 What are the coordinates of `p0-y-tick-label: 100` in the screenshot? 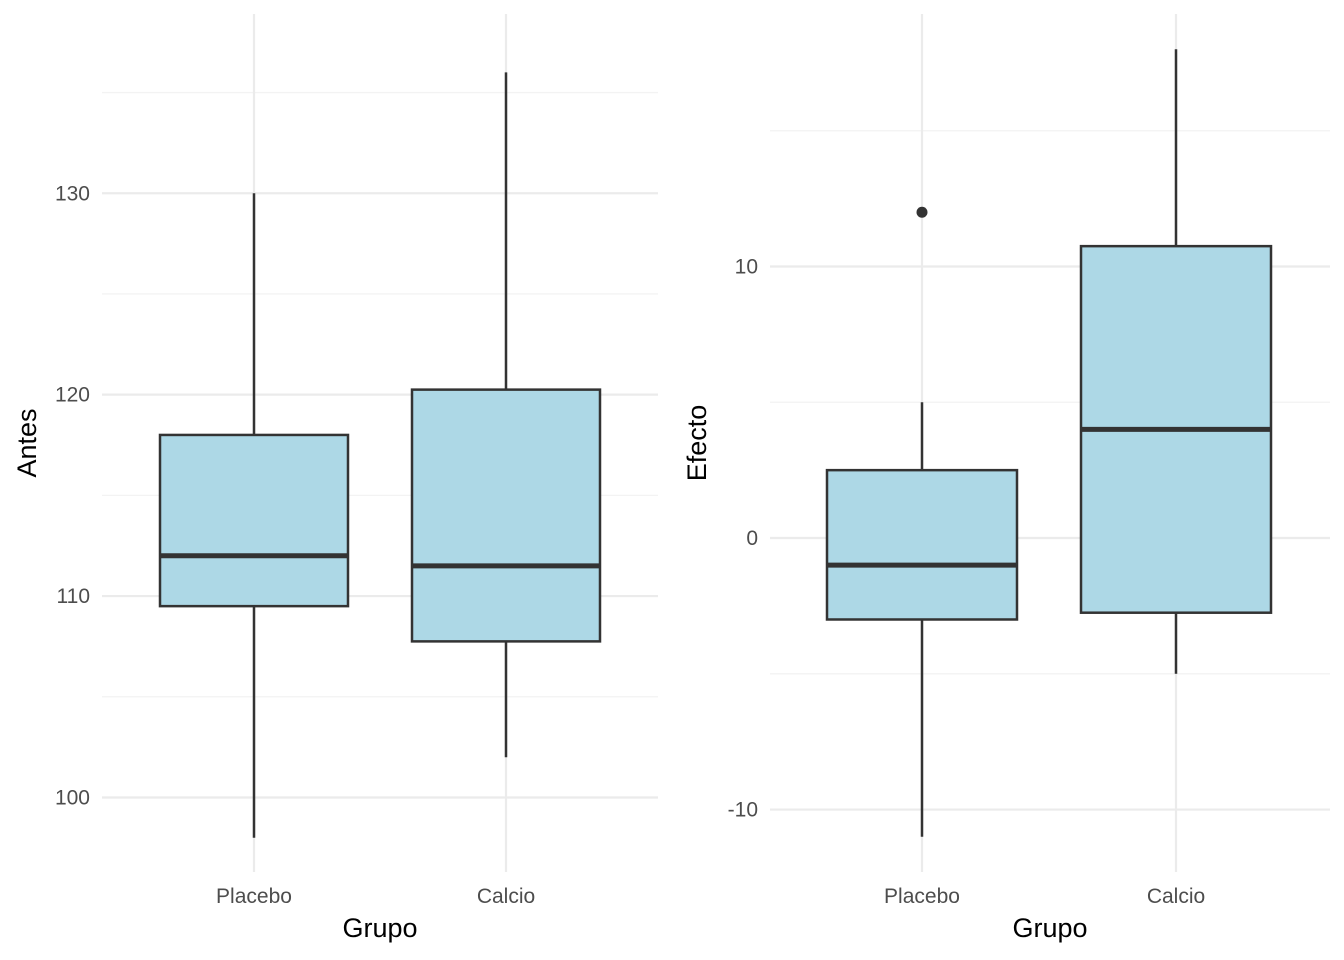 It's located at (72, 797).